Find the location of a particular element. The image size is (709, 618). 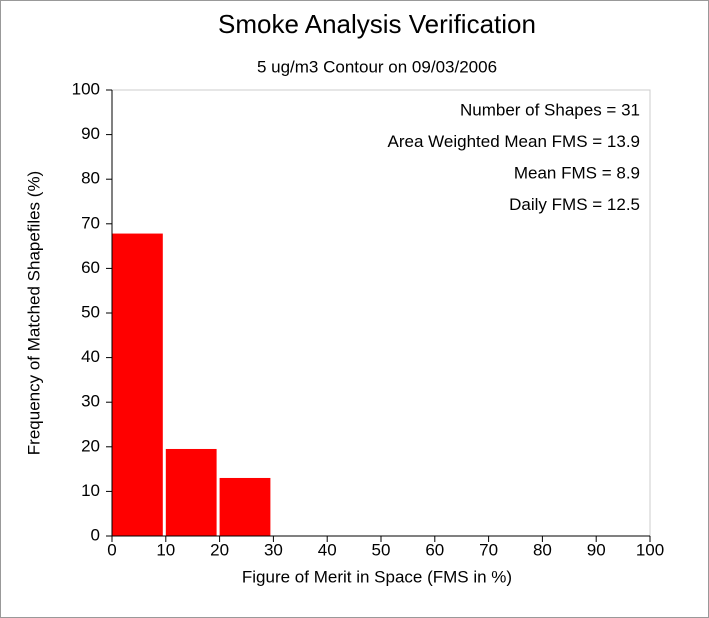

x-tick-label: 10 is located at coordinates (165, 549).